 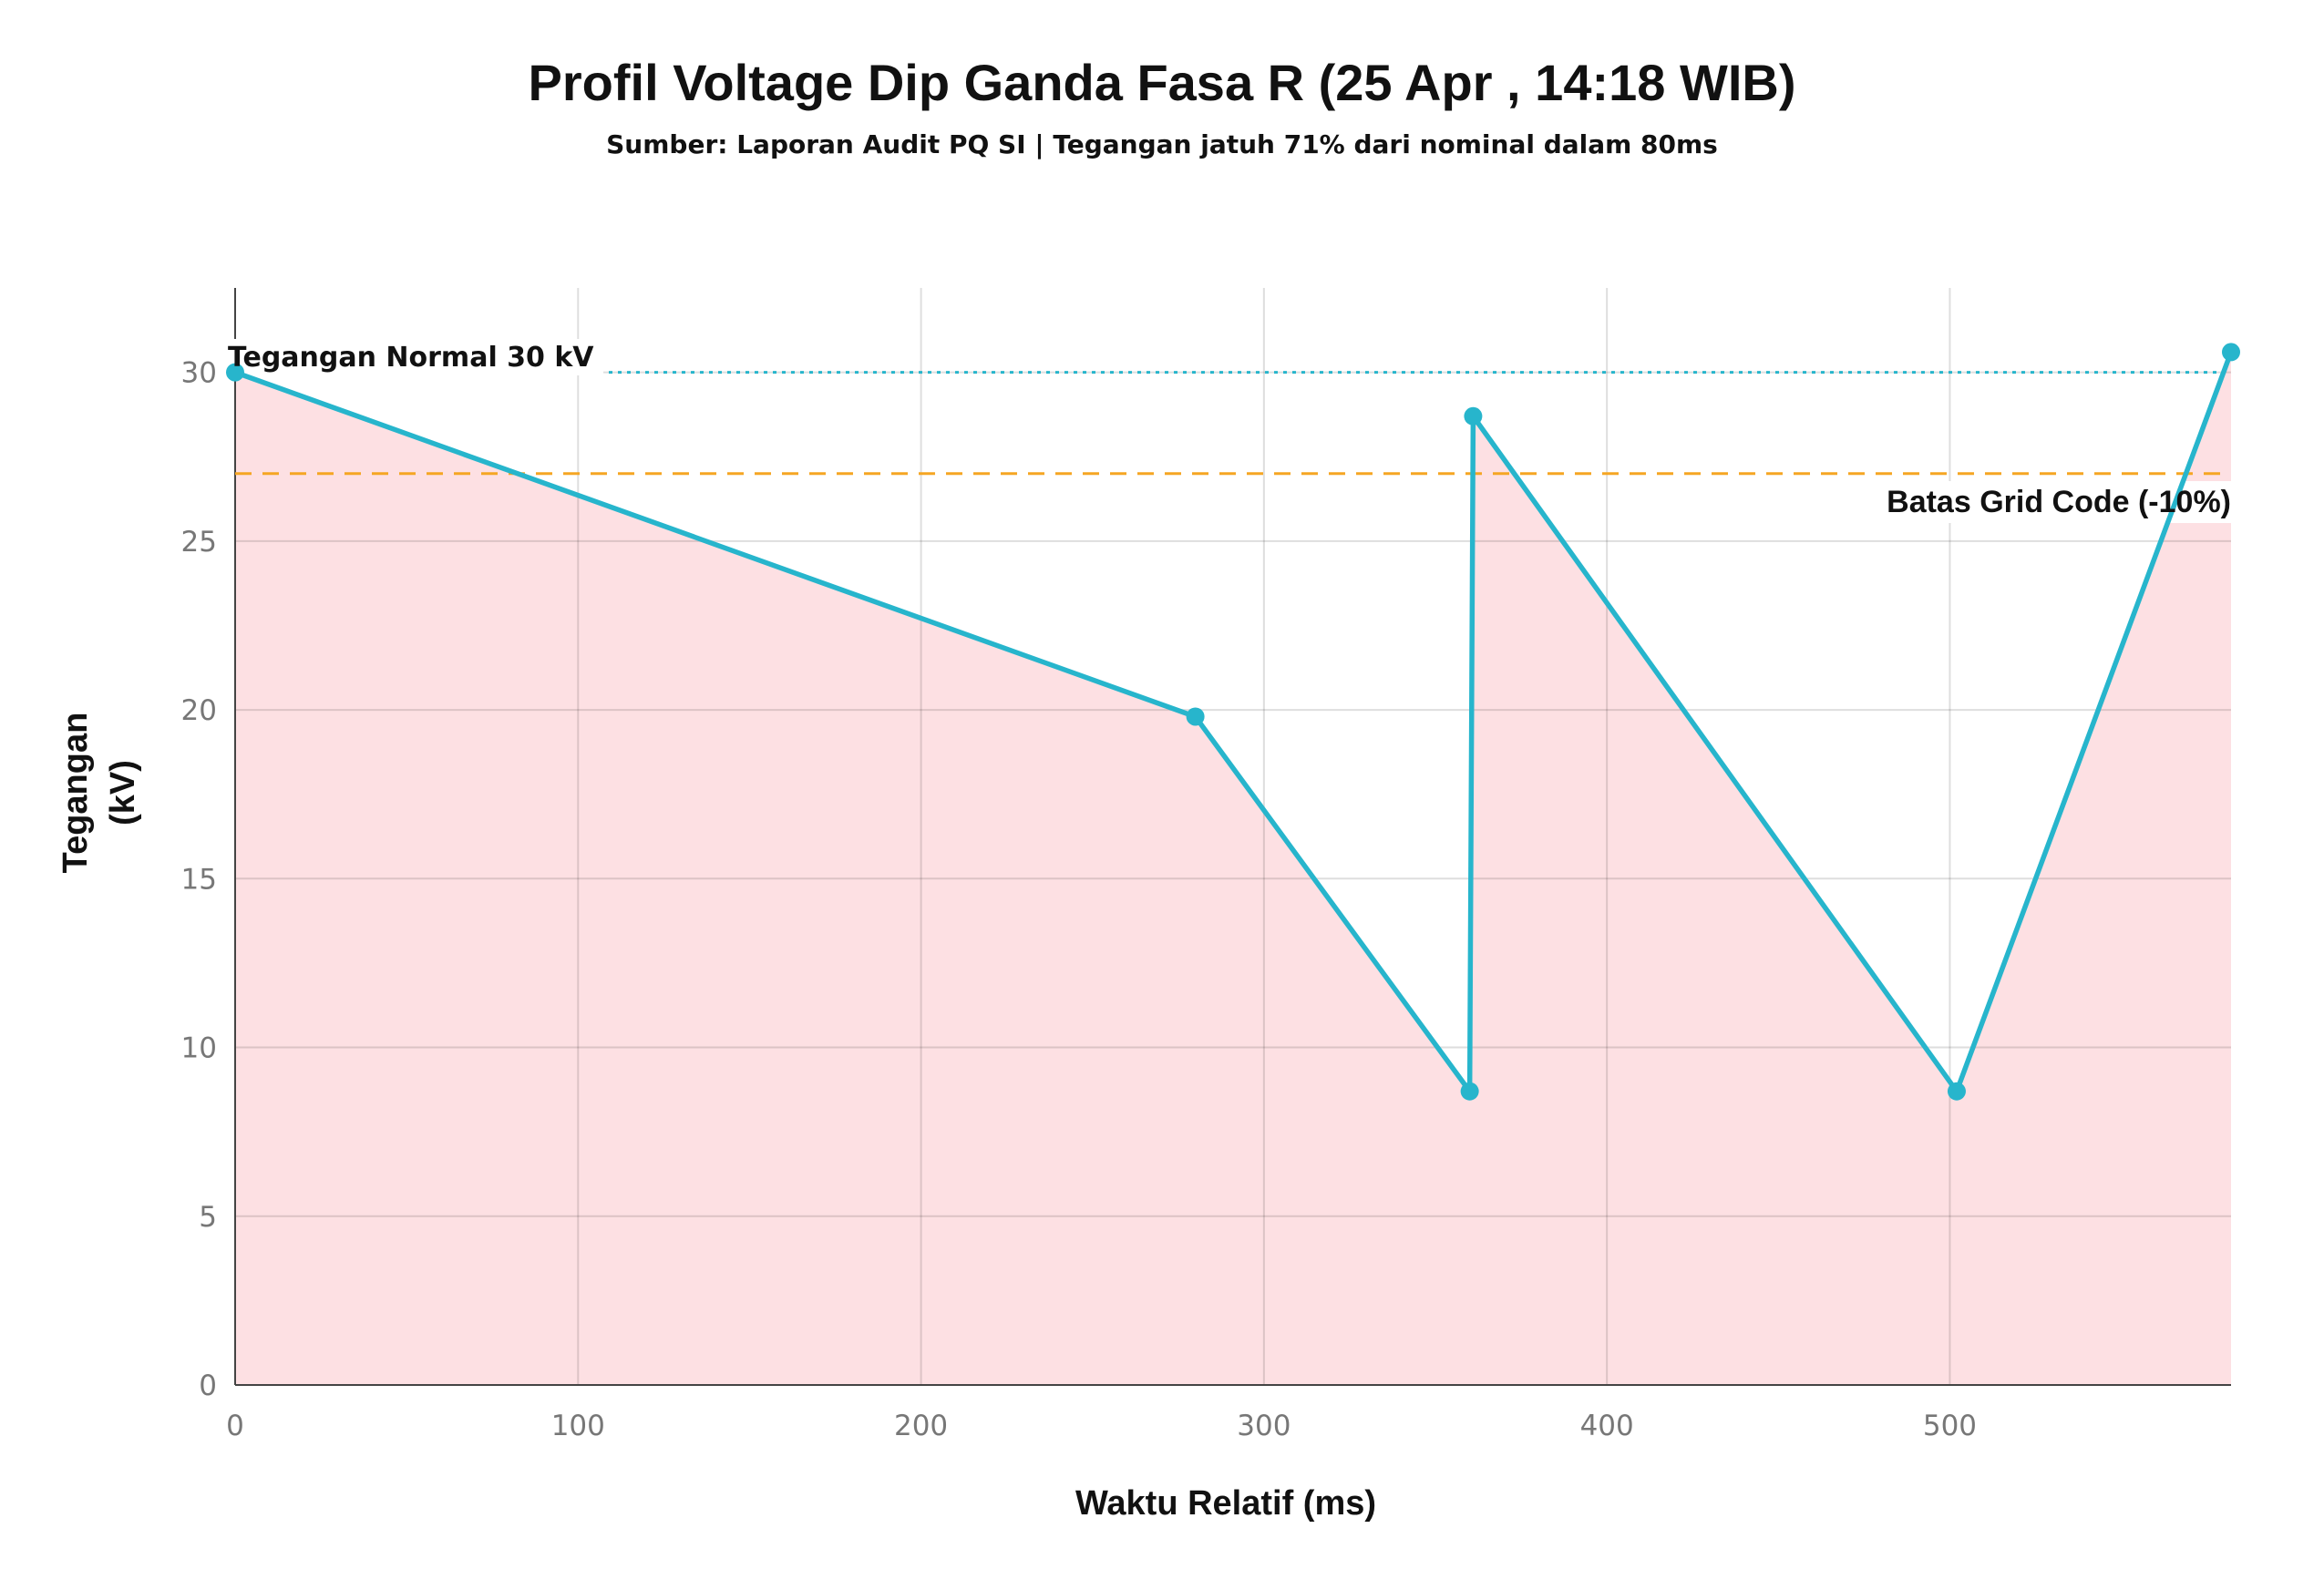 I want to click on y-tick-label: 10, so click(x=199, y=1048).